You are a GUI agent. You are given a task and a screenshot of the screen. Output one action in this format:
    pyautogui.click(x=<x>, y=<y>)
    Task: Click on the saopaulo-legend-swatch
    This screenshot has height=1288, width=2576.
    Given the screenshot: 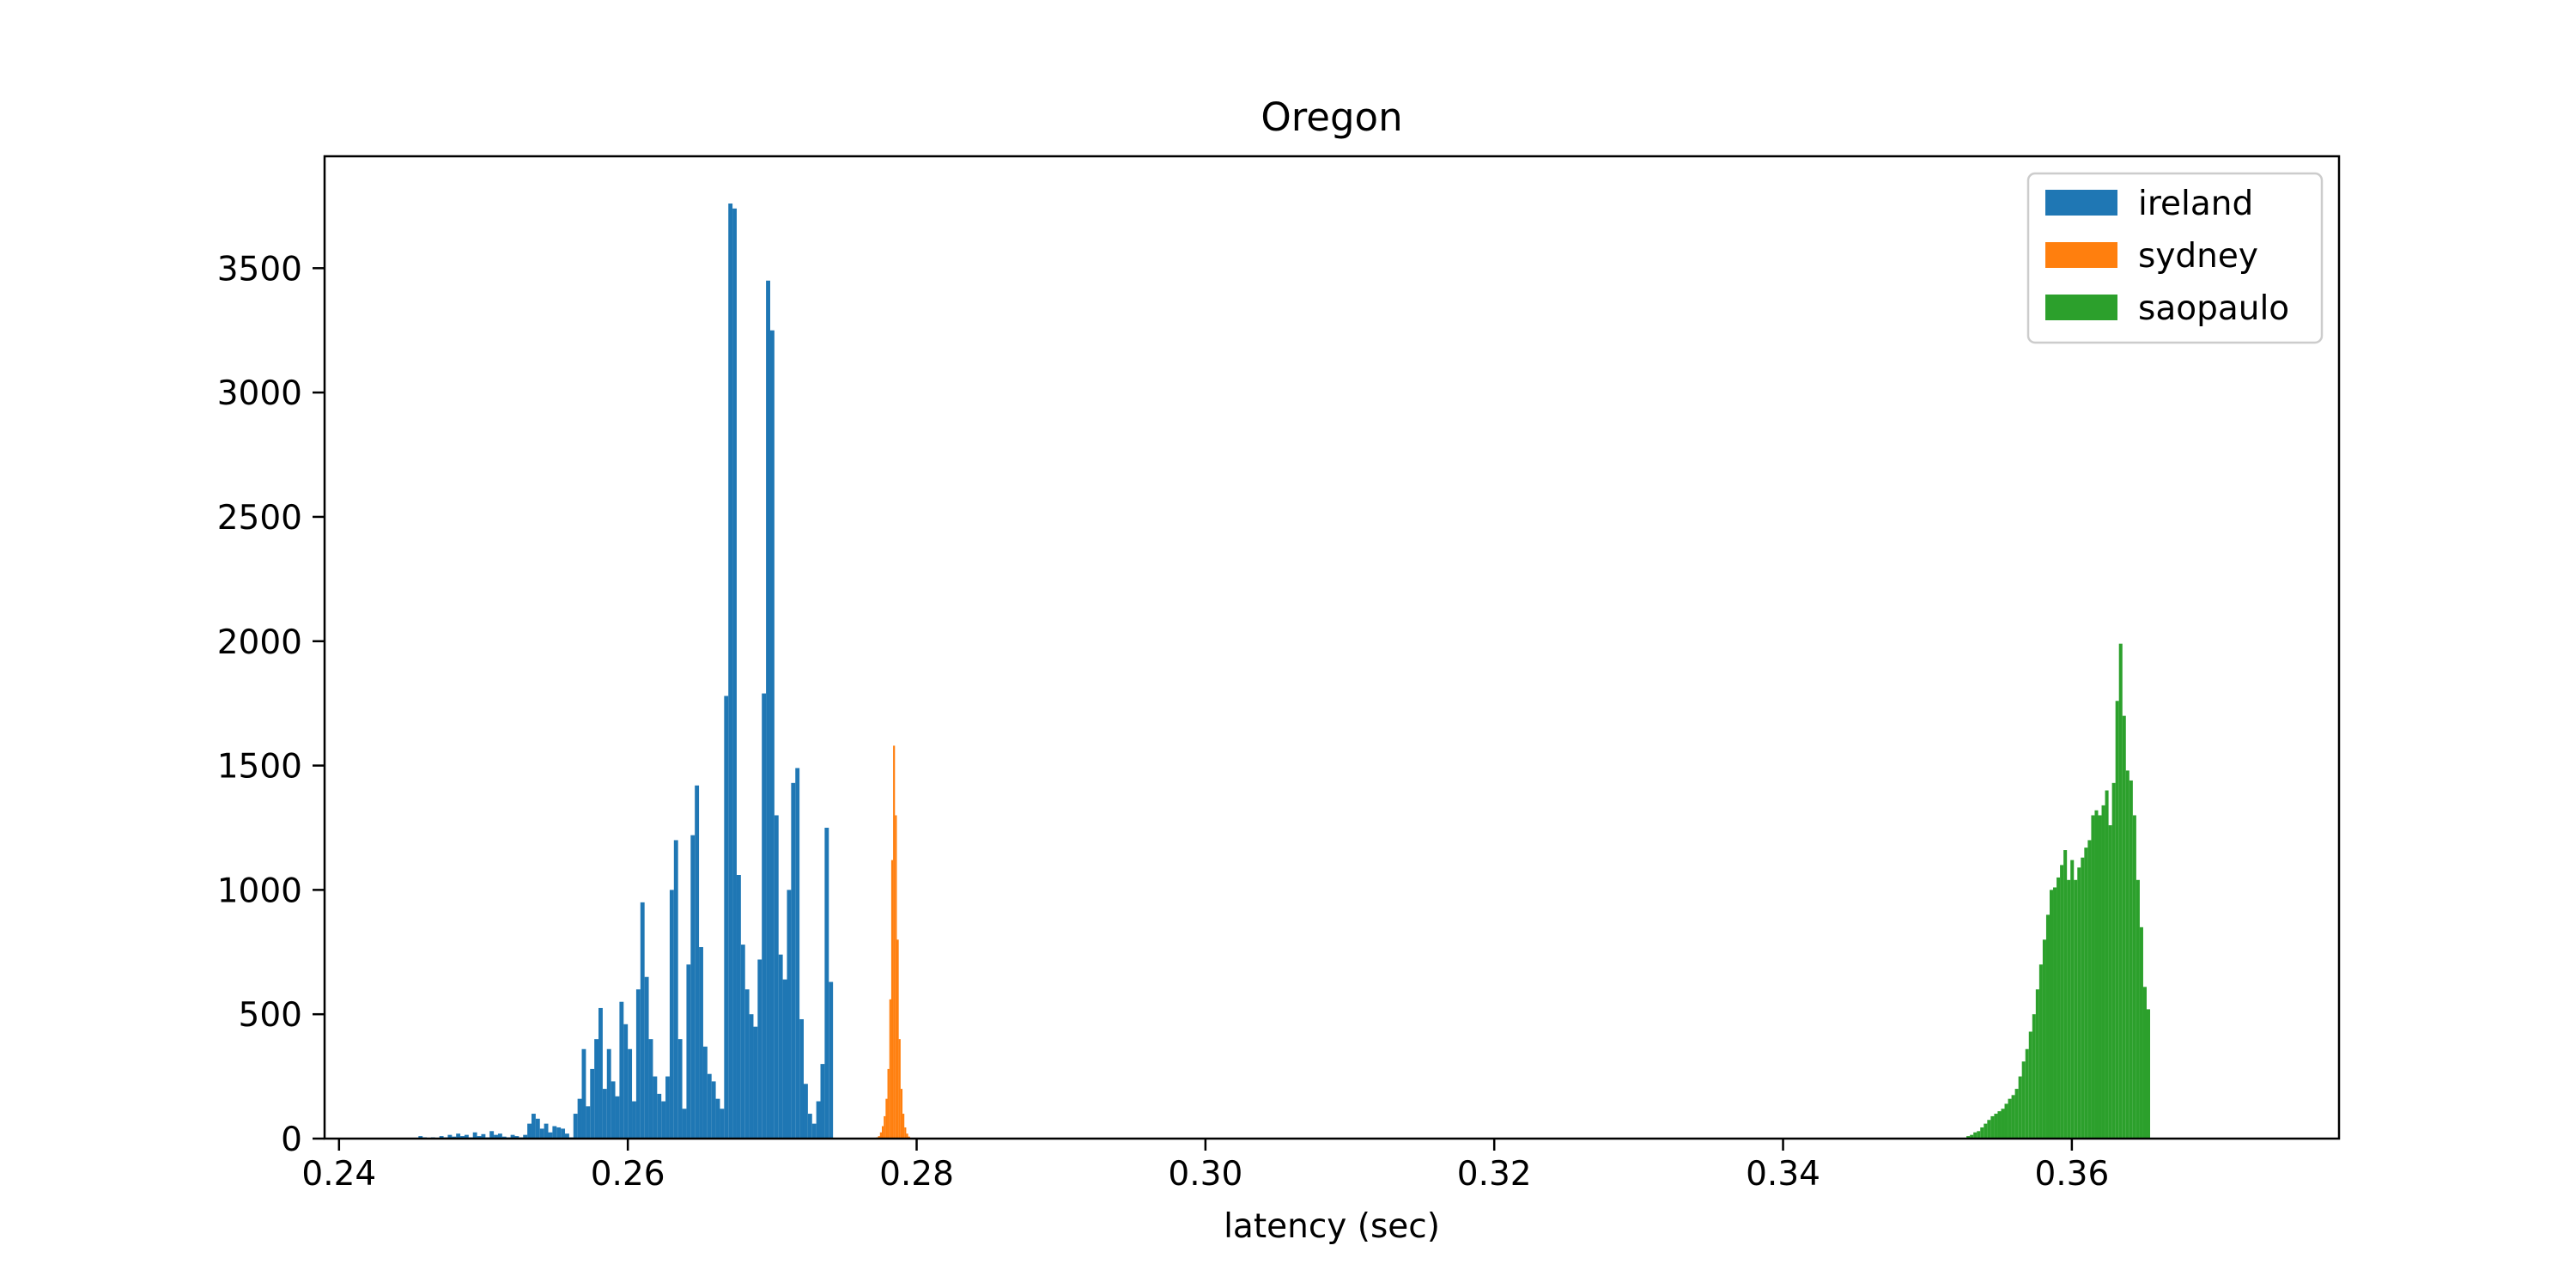 What is the action you would take?
    pyautogui.click(x=2081, y=307)
    